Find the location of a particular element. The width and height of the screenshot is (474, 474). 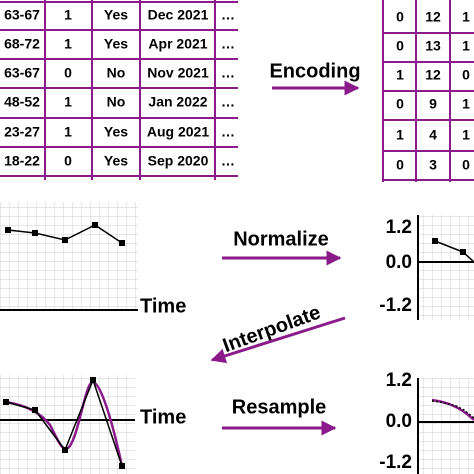

arrow is located at coordinates (278, 340).